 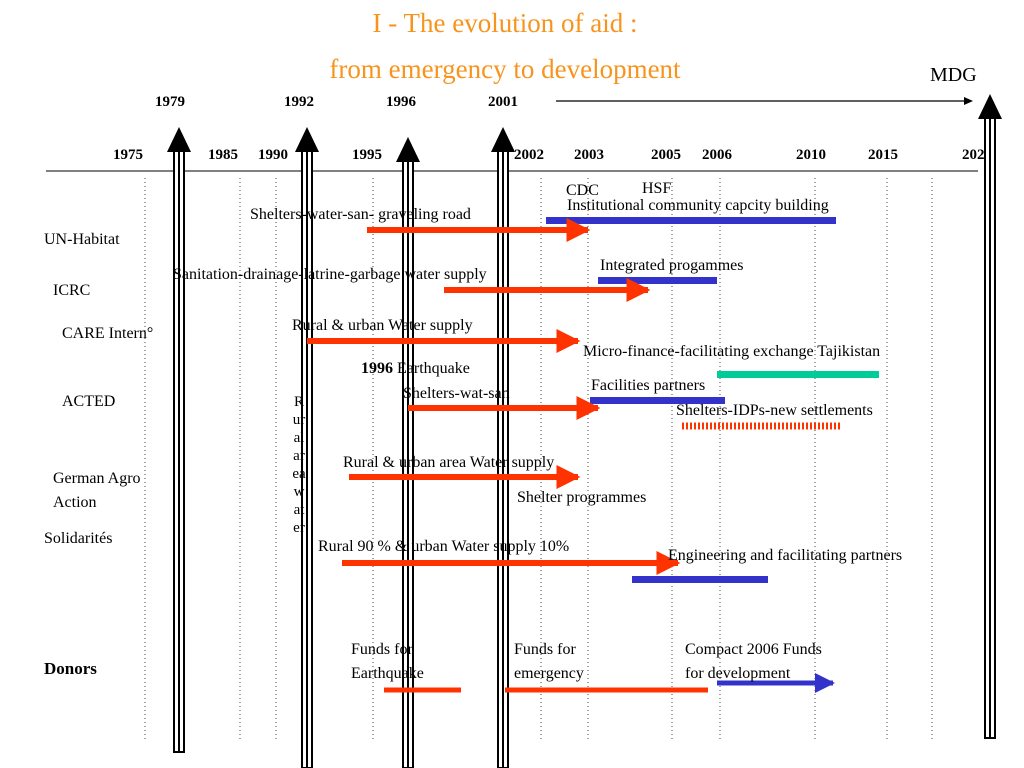 What do you see at coordinates (108, 333) in the screenshot?
I see `org-care: CARE Intern°` at bounding box center [108, 333].